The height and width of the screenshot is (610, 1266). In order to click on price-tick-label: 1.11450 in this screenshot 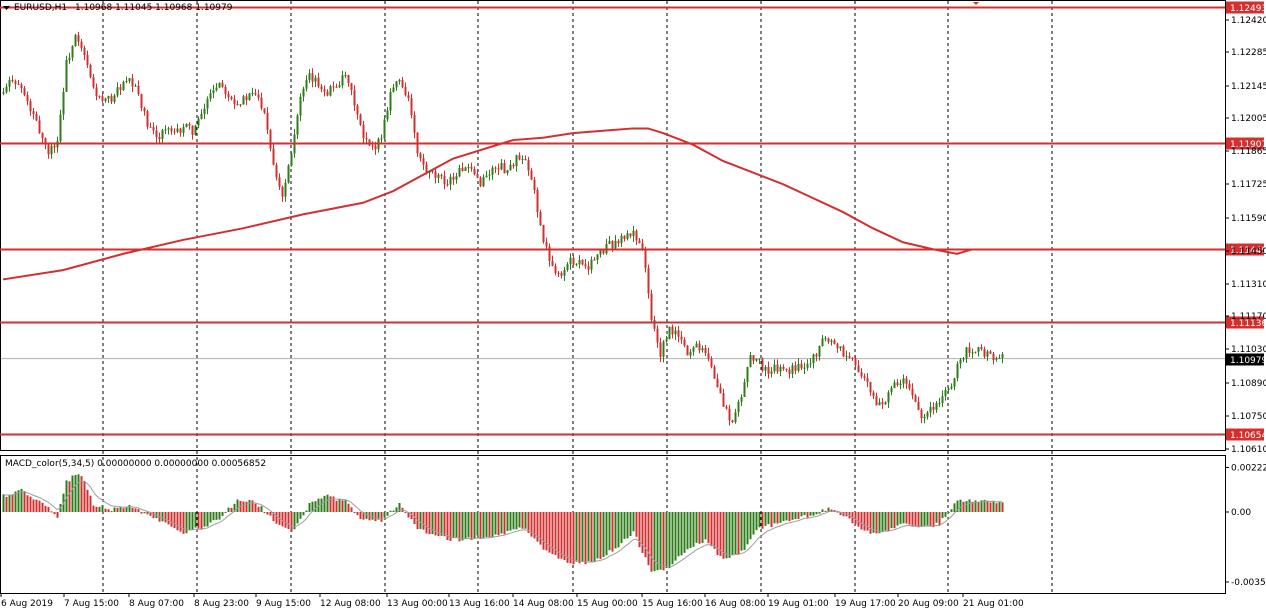, I will do `click(1248, 252)`.